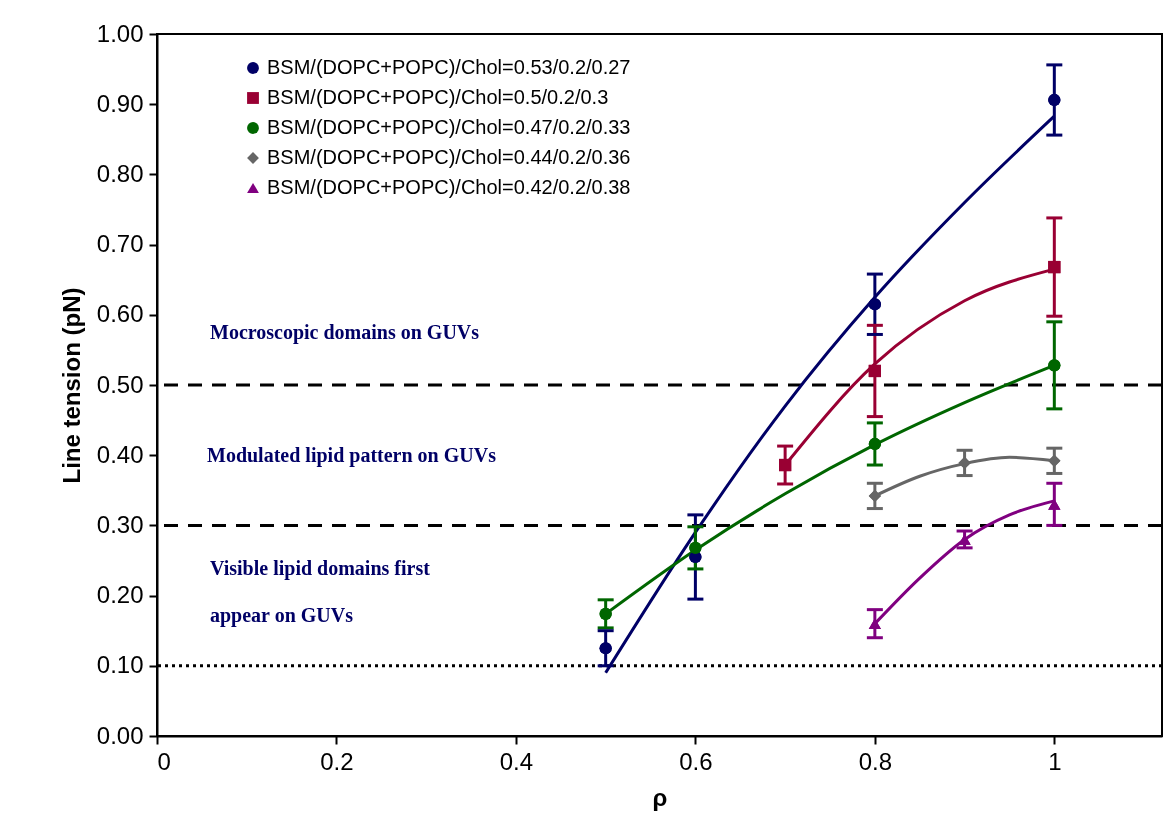 Image resolution: width=1175 pixels, height=824 pixels. Describe the element at coordinates (120, 384) in the screenshot. I see `y-tick-label: 0.50` at that location.